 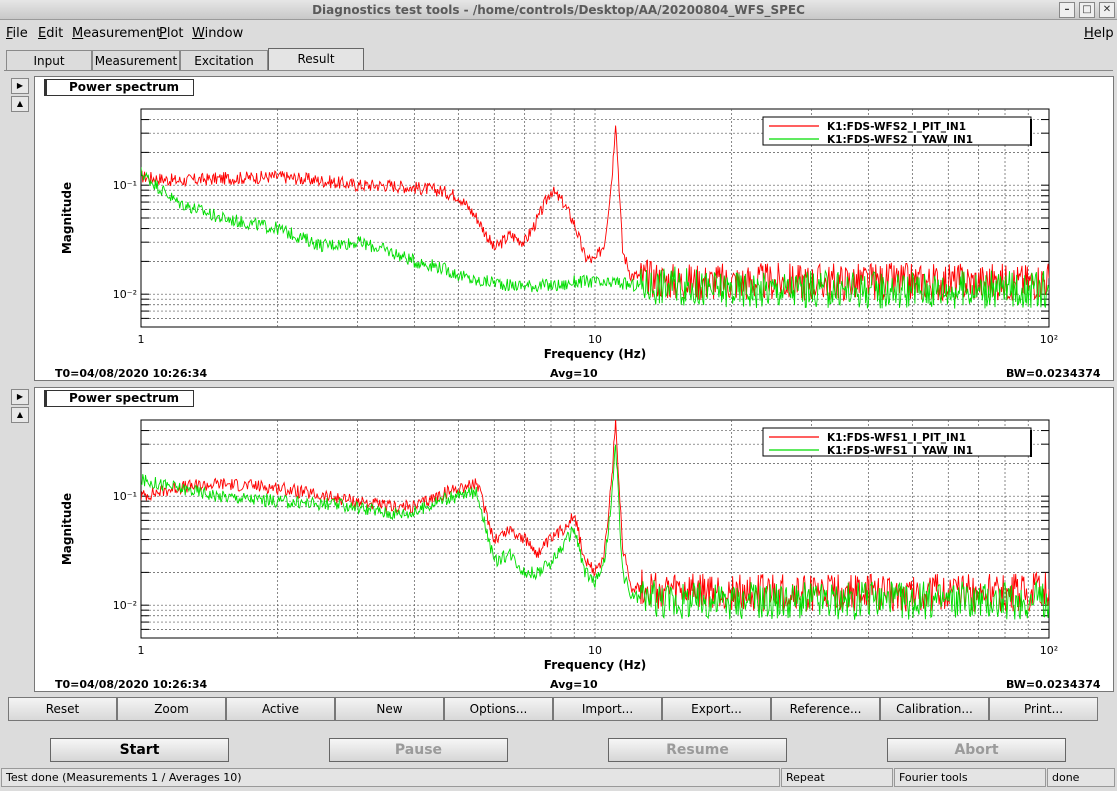 What do you see at coordinates (896, 438) in the screenshot?
I see `legend-label: K1:FDS-WFS1_I_PIT_IN1` at bounding box center [896, 438].